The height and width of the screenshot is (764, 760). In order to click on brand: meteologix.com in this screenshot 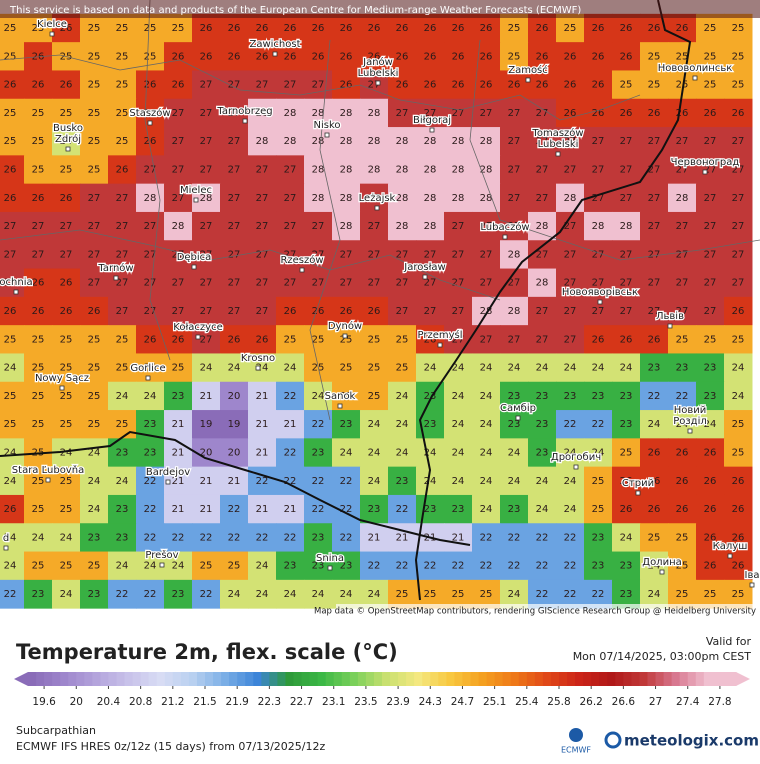, I will do `click(691, 741)`.